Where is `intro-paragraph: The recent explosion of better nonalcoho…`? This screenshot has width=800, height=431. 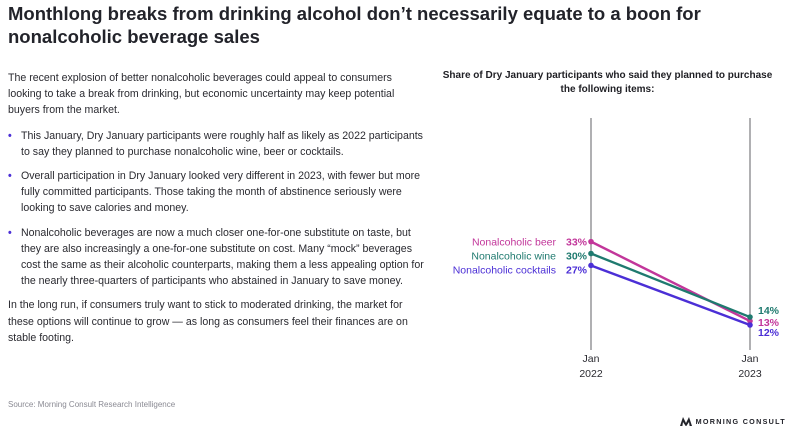
intro-paragraph: The recent explosion of better nonalcoho… is located at coordinates (201, 94).